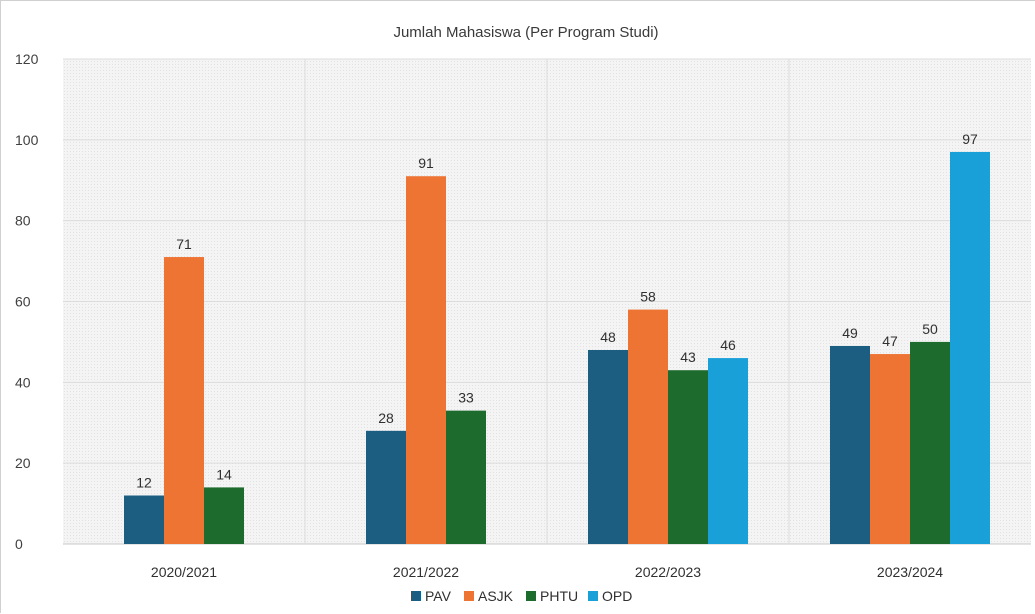  I want to click on data-label: 12, so click(144, 483).